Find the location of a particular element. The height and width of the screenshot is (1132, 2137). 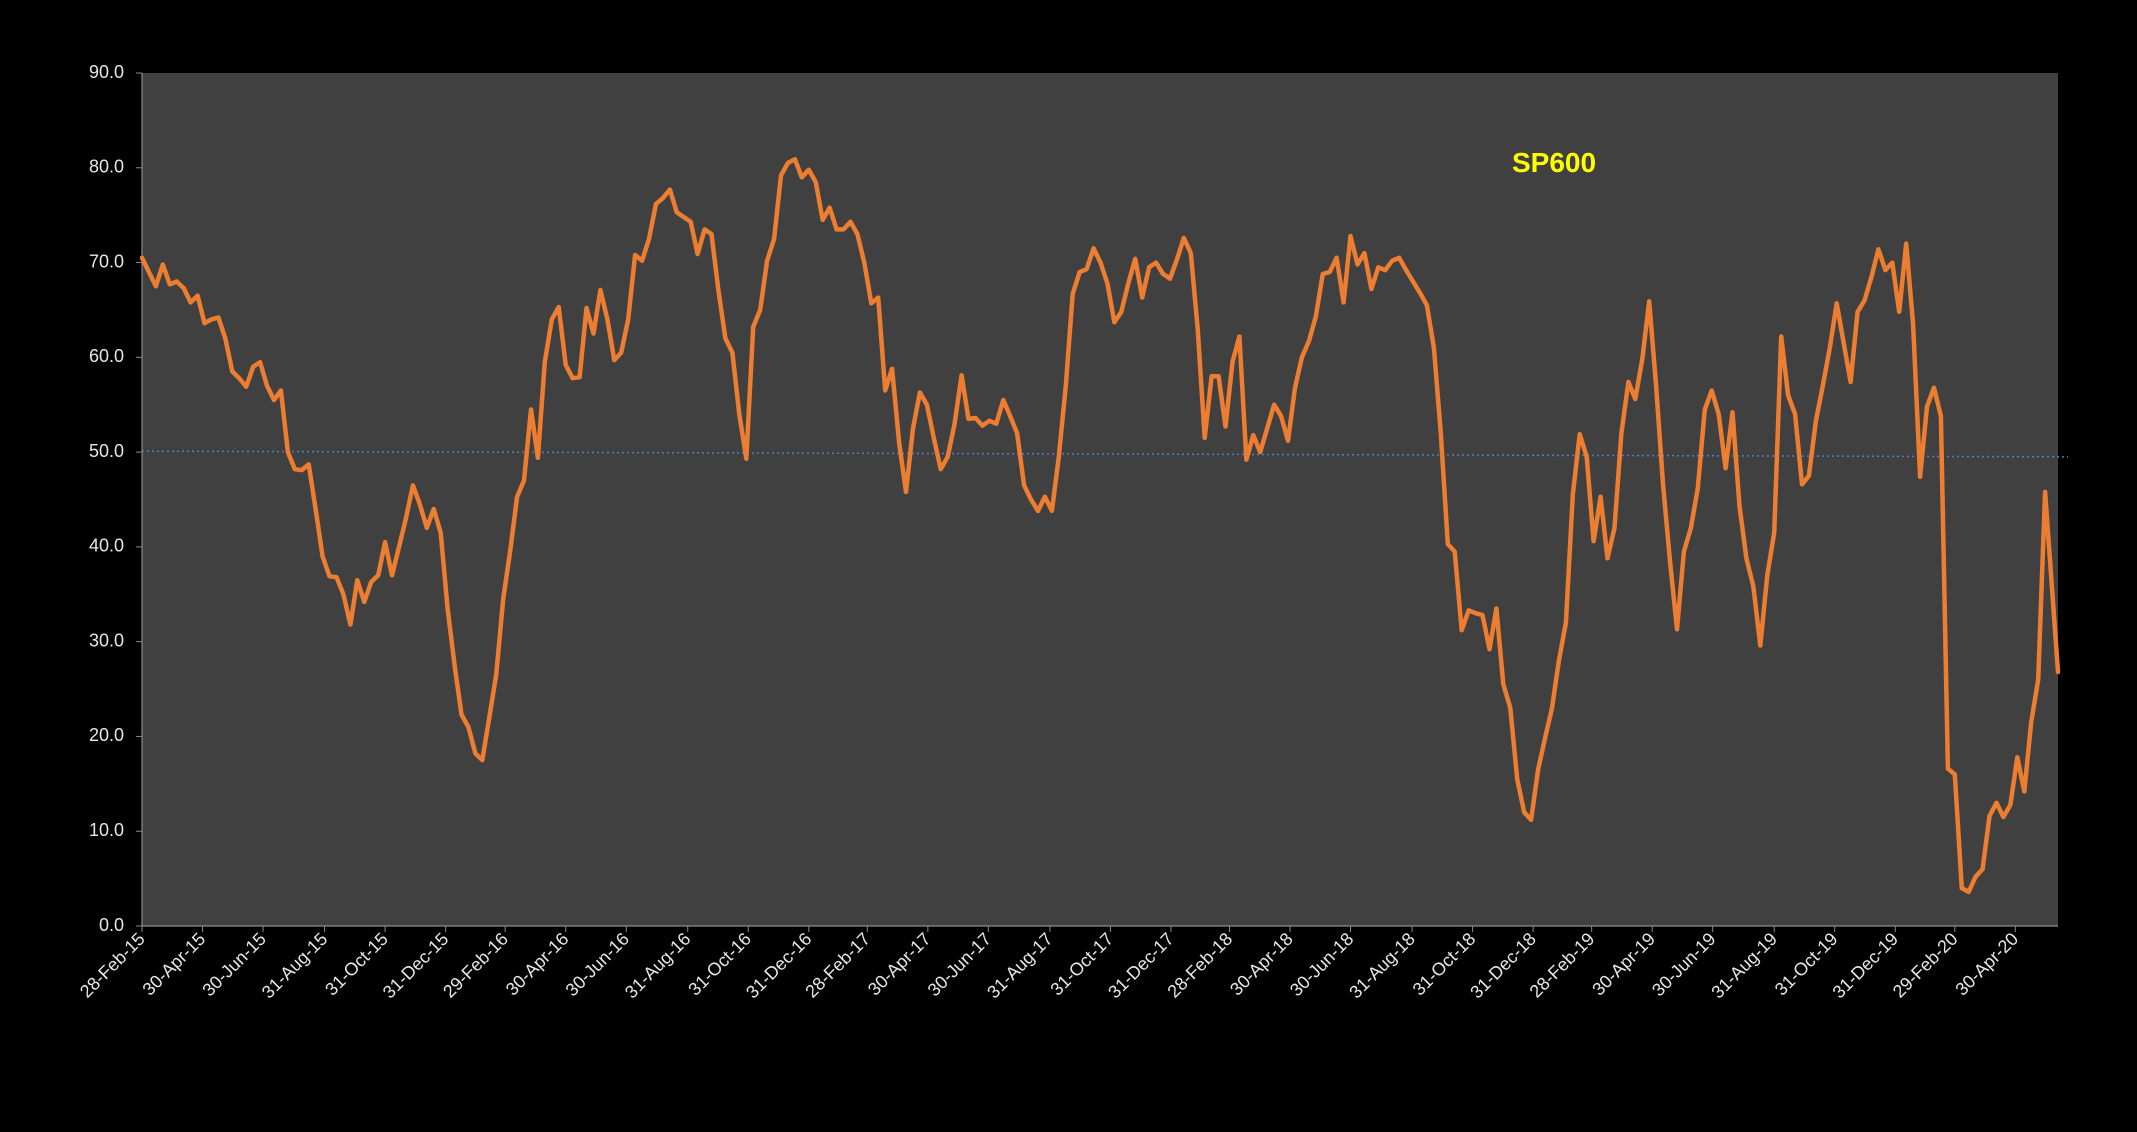

series-label-sp600: SP600 is located at coordinates (1554, 162).